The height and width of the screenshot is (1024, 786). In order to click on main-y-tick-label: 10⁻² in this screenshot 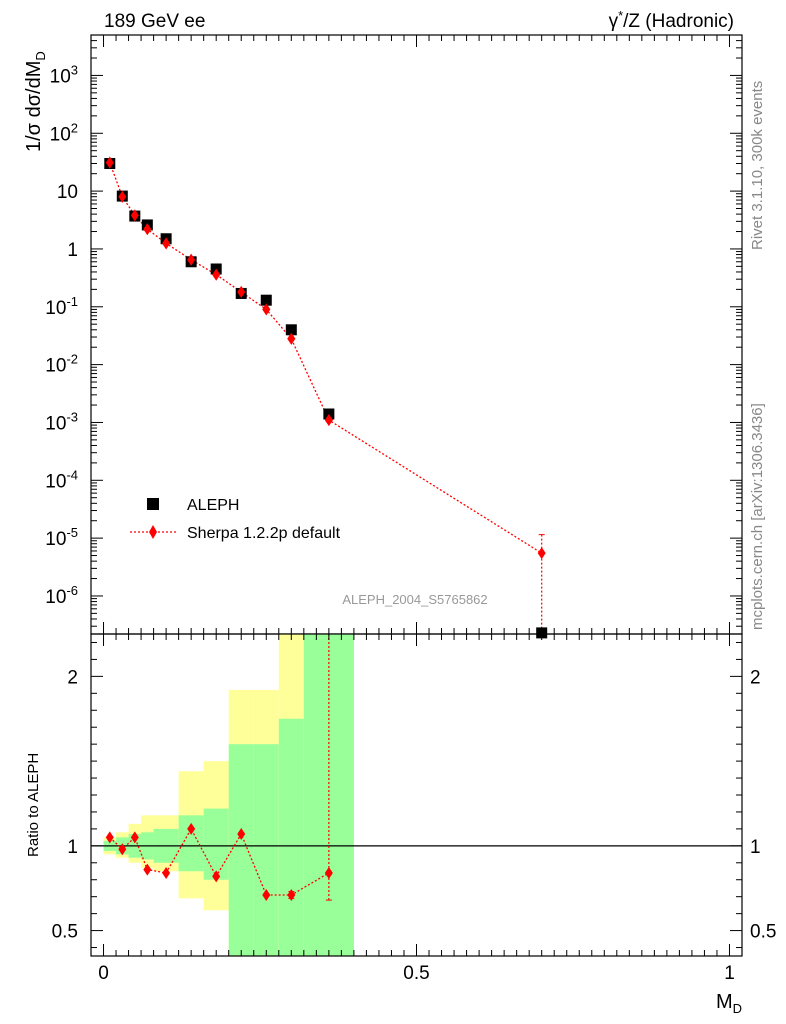, I will do `click(61, 364)`.